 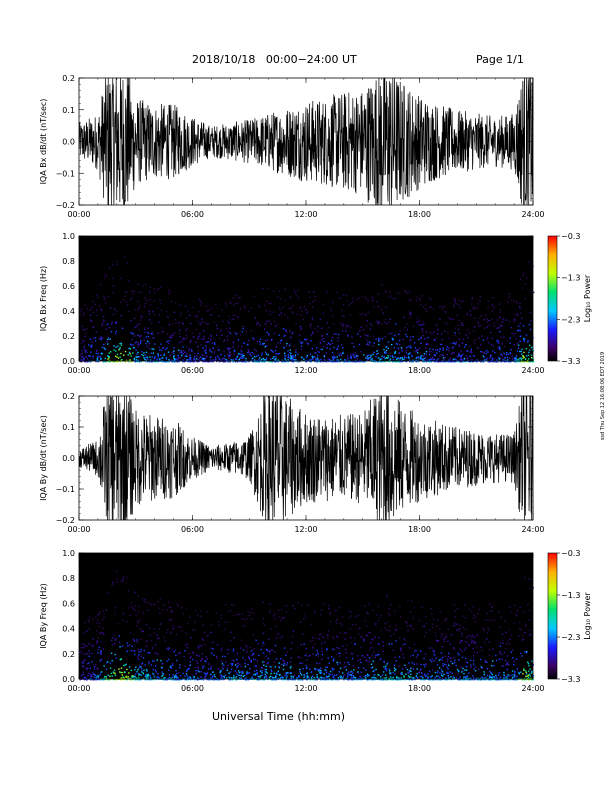 What do you see at coordinates (68, 110) in the screenshot?
I see `y-tick-label: 0.1` at bounding box center [68, 110].